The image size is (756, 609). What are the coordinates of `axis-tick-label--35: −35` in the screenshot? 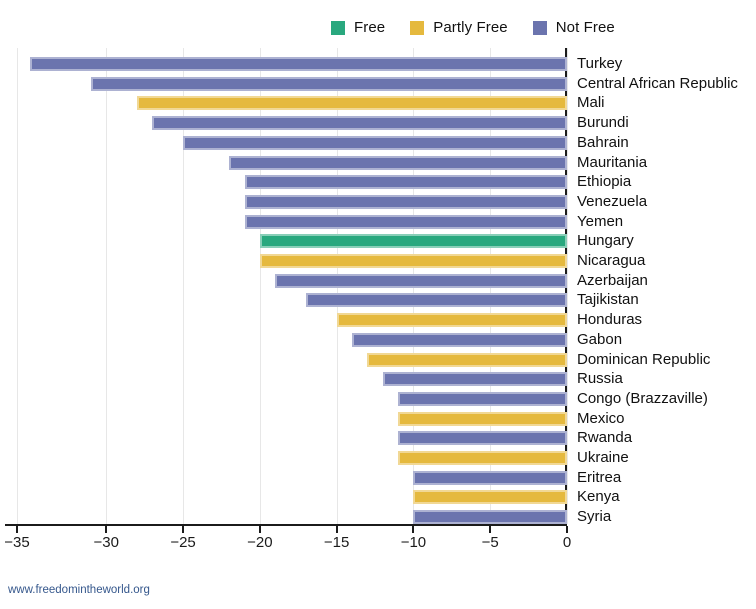 It's located at (17, 542).